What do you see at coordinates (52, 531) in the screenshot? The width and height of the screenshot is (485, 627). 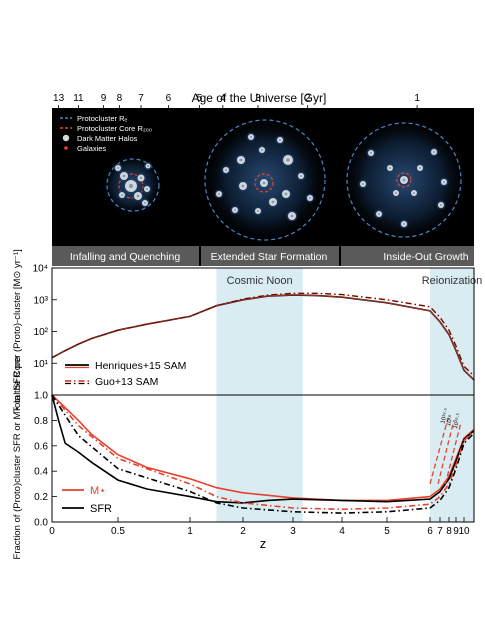 I see `z-tick-label-0: 0` at bounding box center [52, 531].